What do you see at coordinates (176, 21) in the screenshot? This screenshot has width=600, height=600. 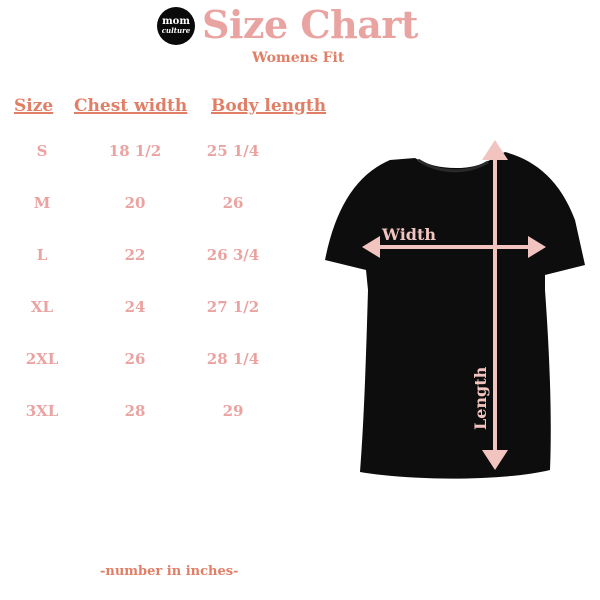 I see `logo-text: mom` at bounding box center [176, 21].